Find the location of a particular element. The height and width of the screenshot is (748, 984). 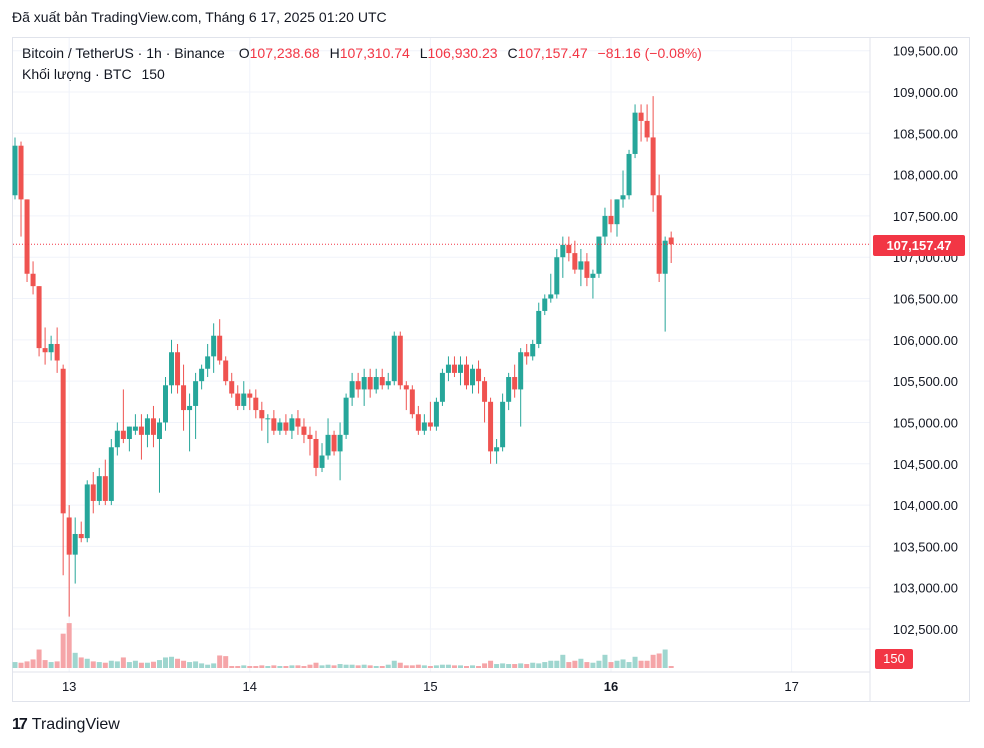

change-value: −81.16 (−0.08%) is located at coordinates (649, 53).